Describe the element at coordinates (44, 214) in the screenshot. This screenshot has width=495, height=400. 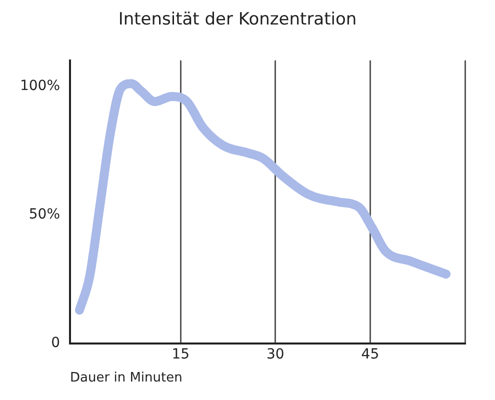
I see `y-tick-label: 50%` at that location.